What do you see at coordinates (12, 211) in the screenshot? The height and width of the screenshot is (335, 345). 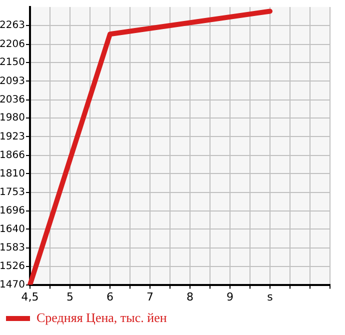 I see `y-tick-label: 1696` at bounding box center [12, 211].